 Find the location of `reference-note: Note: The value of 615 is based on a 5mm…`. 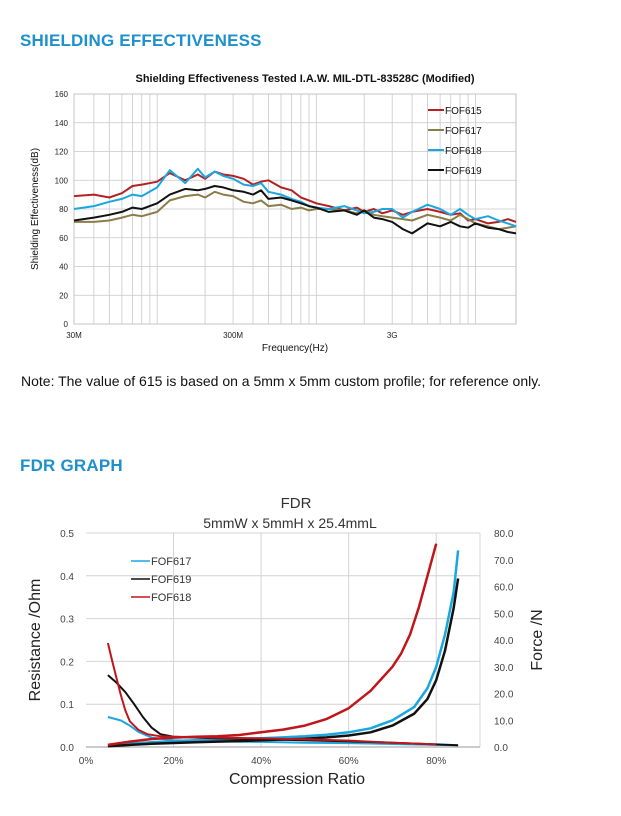

reference-note: Note: The value of 615 is based on a 5mm… is located at coordinates (281, 381).